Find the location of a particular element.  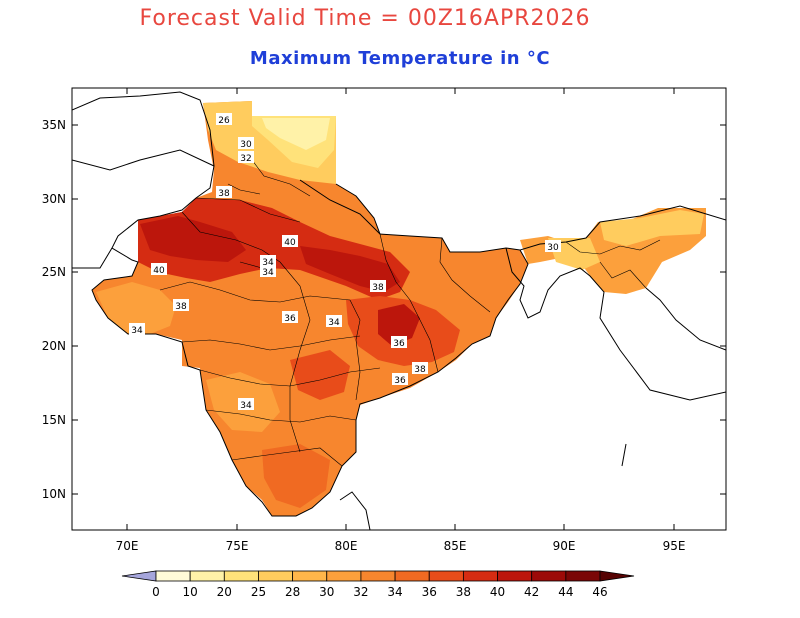

lon-tick-label: 95E is located at coordinates (674, 546).